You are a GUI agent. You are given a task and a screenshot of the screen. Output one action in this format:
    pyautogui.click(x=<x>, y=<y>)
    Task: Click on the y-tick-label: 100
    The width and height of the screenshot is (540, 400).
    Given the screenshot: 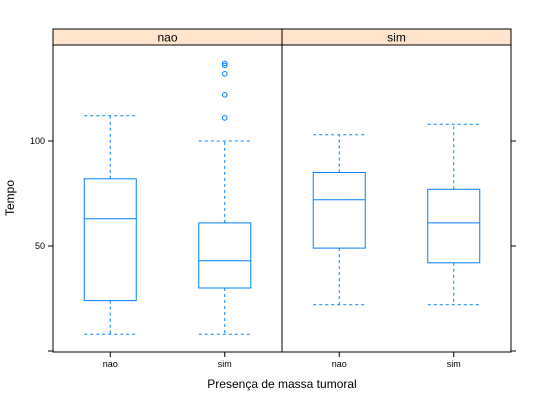 What is the action you would take?
    pyautogui.click(x=37, y=141)
    